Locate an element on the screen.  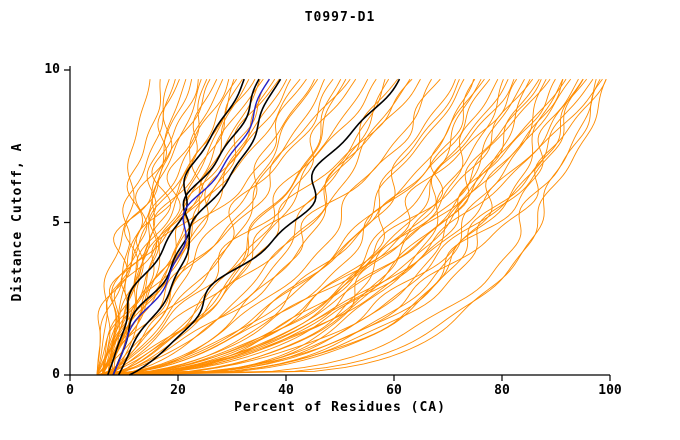
x-tick-label: 60 is located at coordinates (394, 390).